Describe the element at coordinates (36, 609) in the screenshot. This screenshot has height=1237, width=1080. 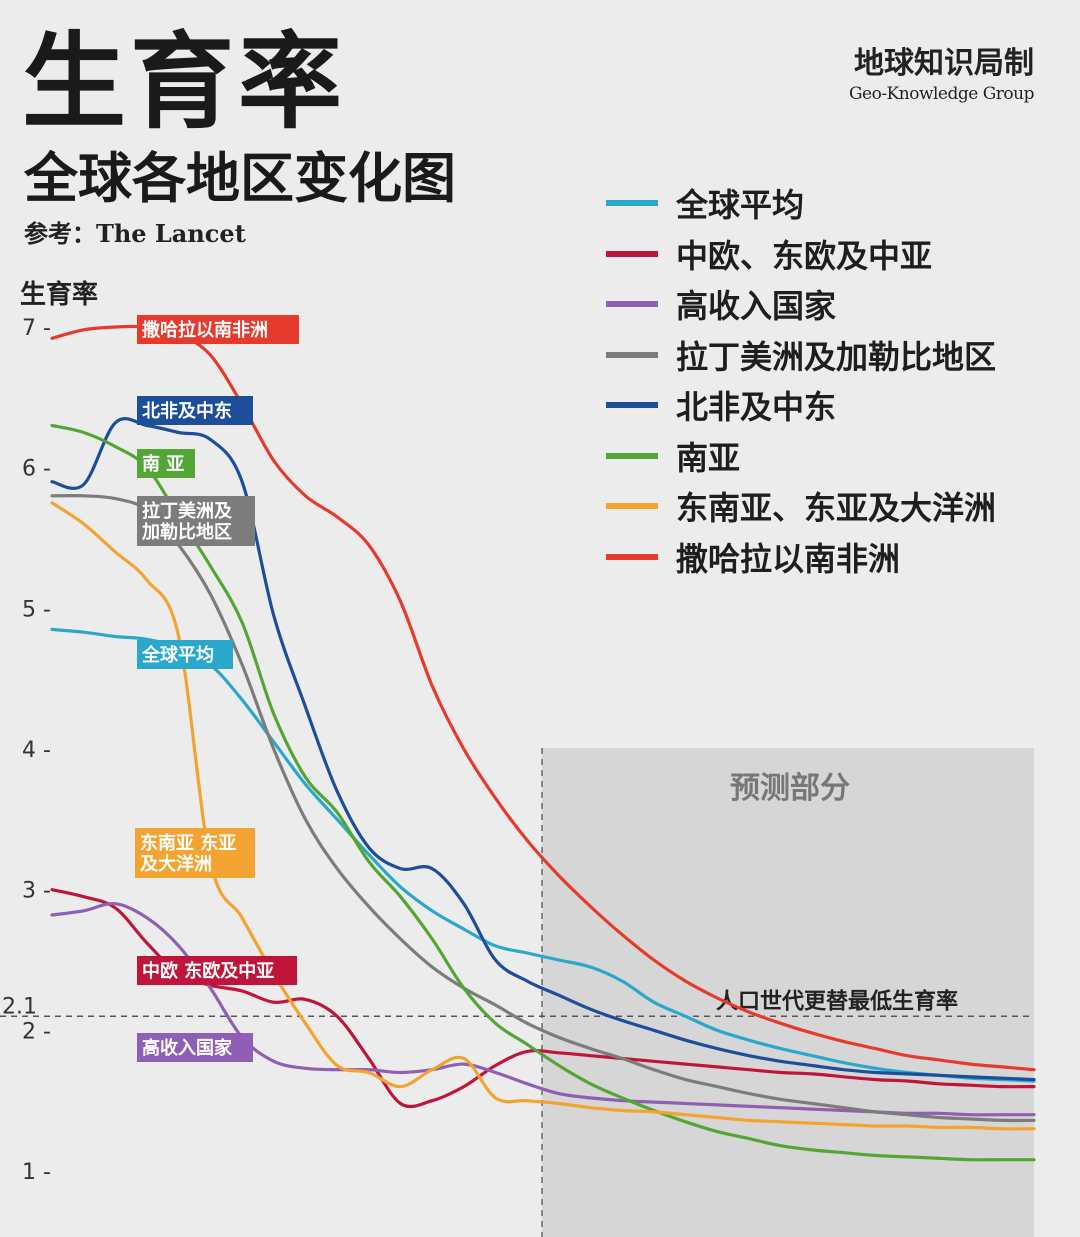
I see `y-tick-label: 5 -` at that location.